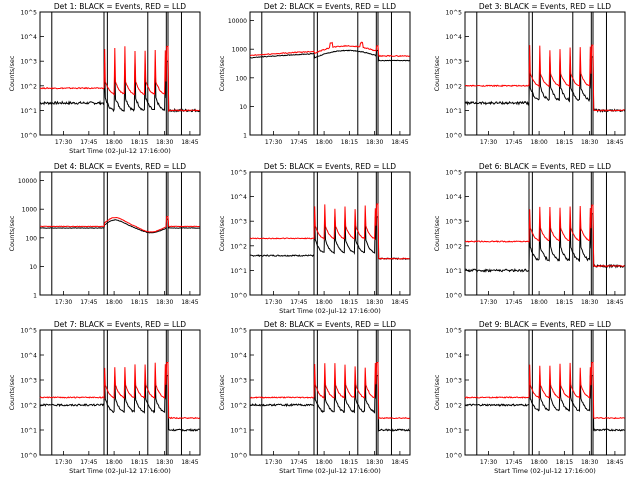  What do you see at coordinates (120, 166) in the screenshot?
I see `chart-title: Det 4: BLACK = Events, RED = LLD` at bounding box center [120, 166].